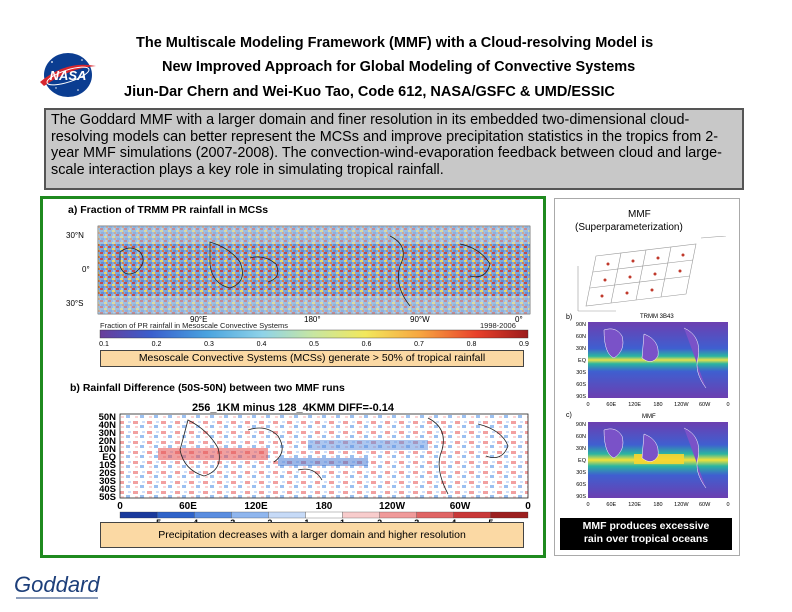 This screenshot has width=792, height=612. Describe the element at coordinates (392, 506) in the screenshot. I see `panel-b-lon-label: 120W` at that location.